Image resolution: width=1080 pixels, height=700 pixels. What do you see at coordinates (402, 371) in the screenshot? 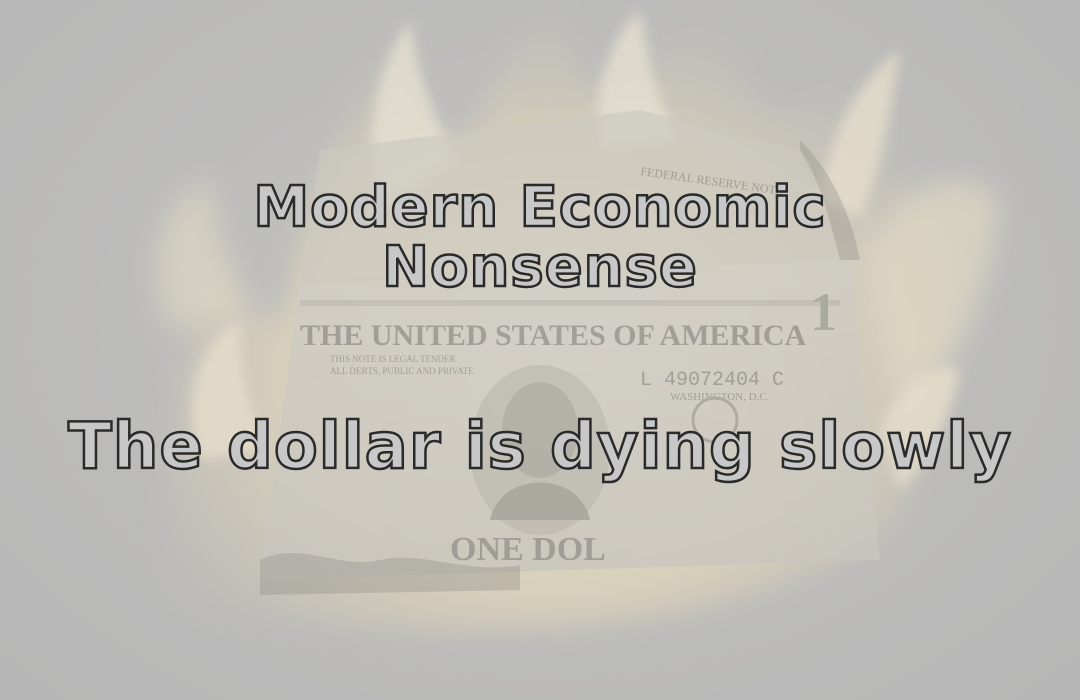
I see `banknote-tender-2: ALL DEBTS, PUBLIC AND PRIVATE` at bounding box center [402, 371].